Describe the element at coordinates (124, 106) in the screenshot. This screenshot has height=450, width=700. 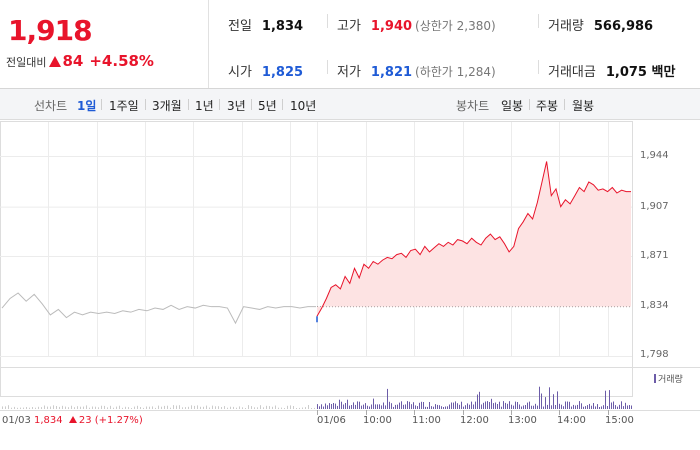
I see `period-1w-tab: 1주일` at that location.